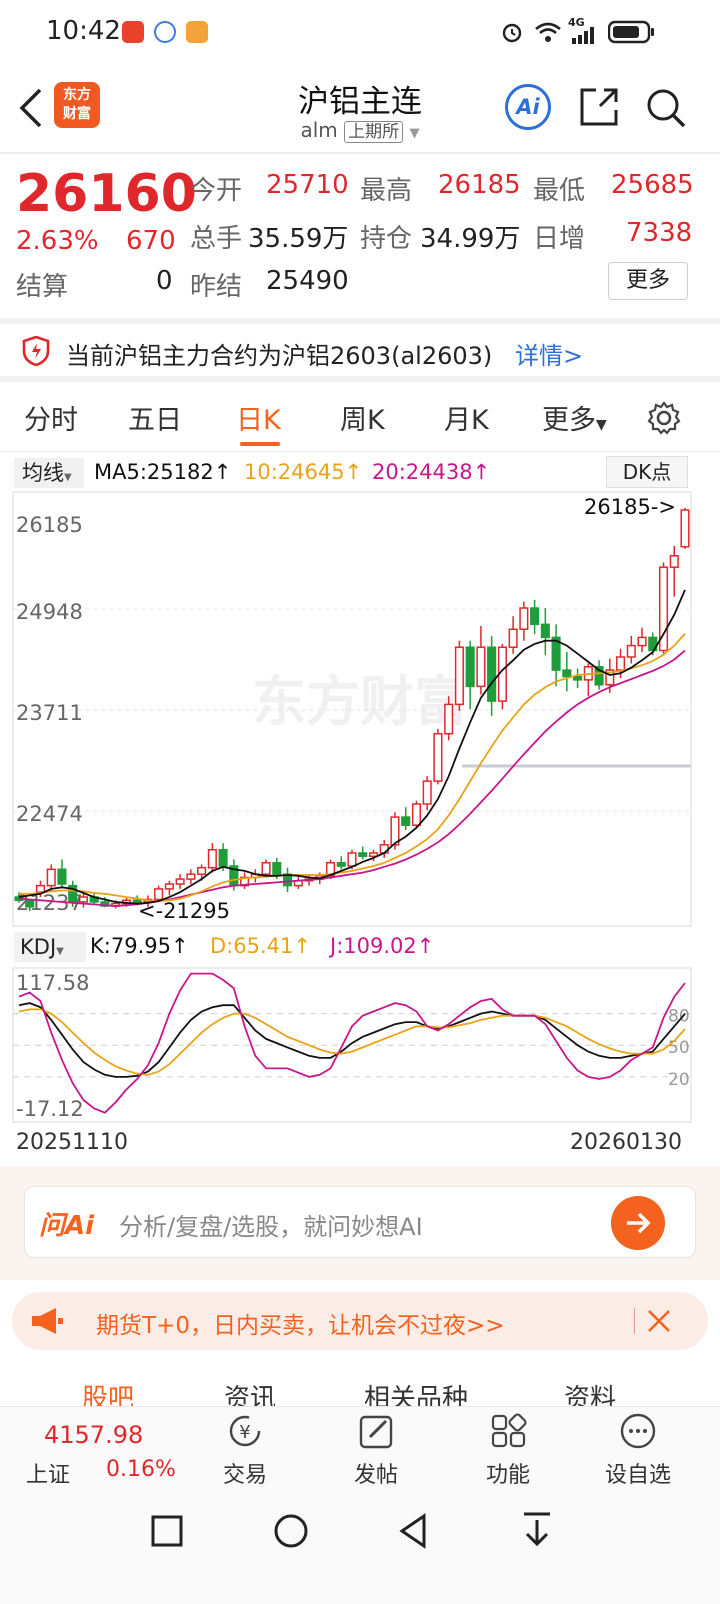 Image resolution: width=720 pixels, height=1604 pixels. Describe the element at coordinates (559, 191) in the screenshot. I see `low-label: 最低` at that location.